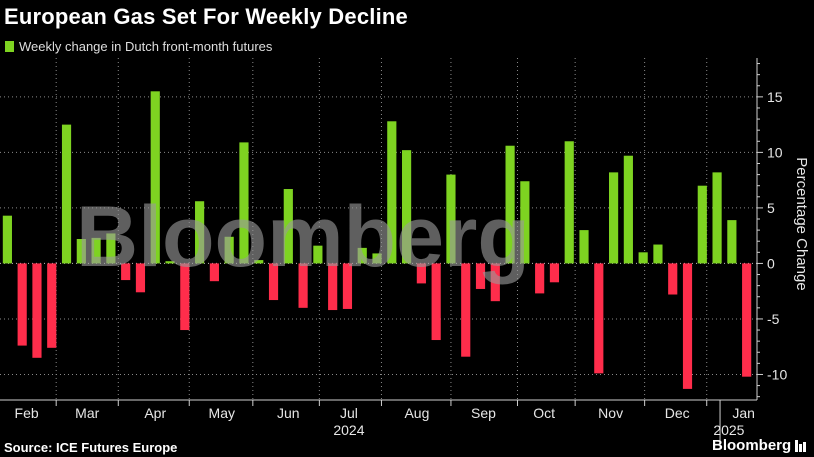 This screenshot has width=814, height=457. Describe the element at coordinates (91, 447) in the screenshot. I see `source-note: Source: ICE Futures Europe` at that location.